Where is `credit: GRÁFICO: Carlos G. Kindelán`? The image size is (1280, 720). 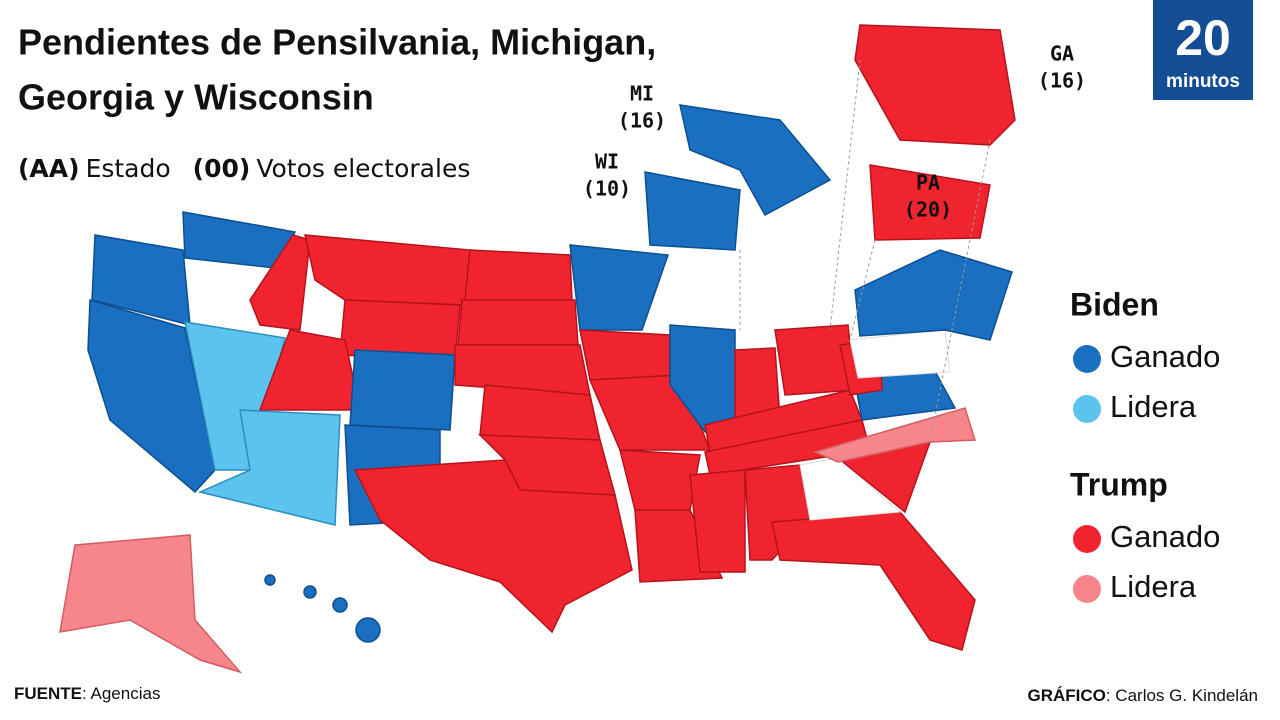
credit: GRÁFICO: Carlos G. Kindelán is located at coordinates (1142, 695).